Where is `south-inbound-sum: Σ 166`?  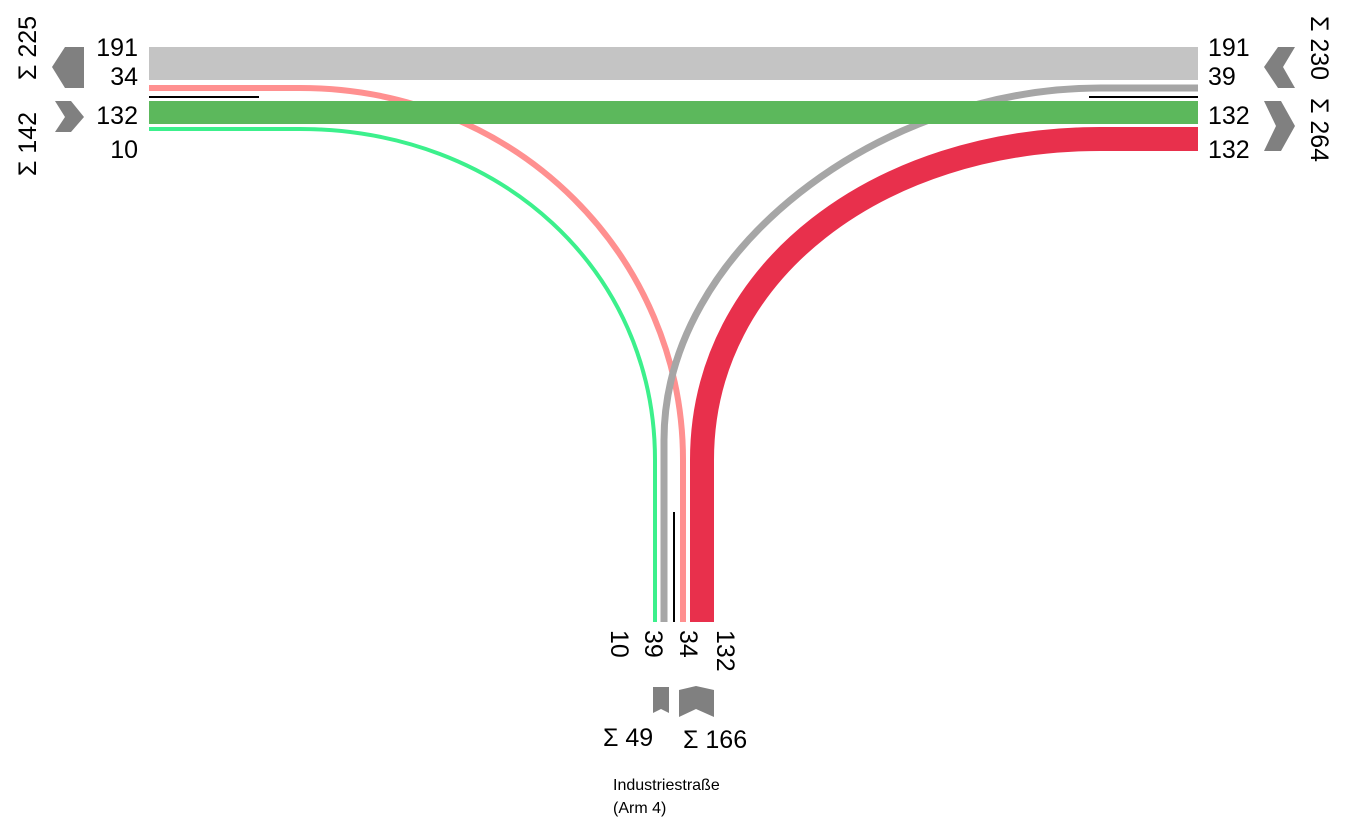 south-inbound-sum: Σ 166 is located at coordinates (715, 740).